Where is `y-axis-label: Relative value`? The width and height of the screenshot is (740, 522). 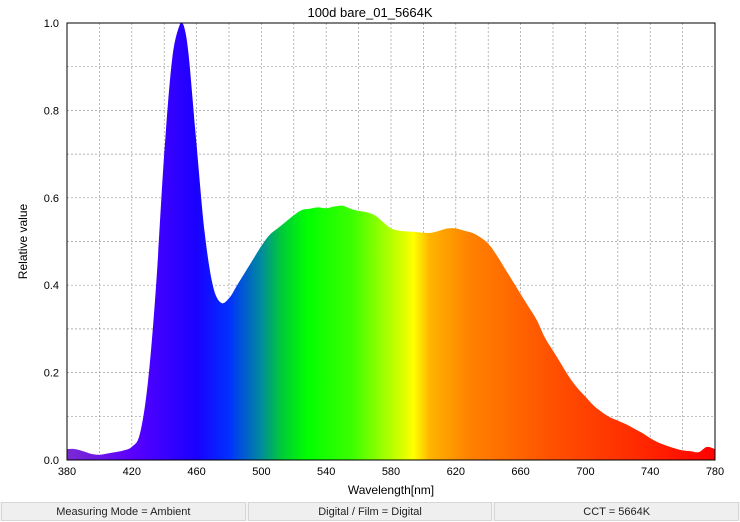
y-axis-label: Relative value is located at coordinates (23, 241).